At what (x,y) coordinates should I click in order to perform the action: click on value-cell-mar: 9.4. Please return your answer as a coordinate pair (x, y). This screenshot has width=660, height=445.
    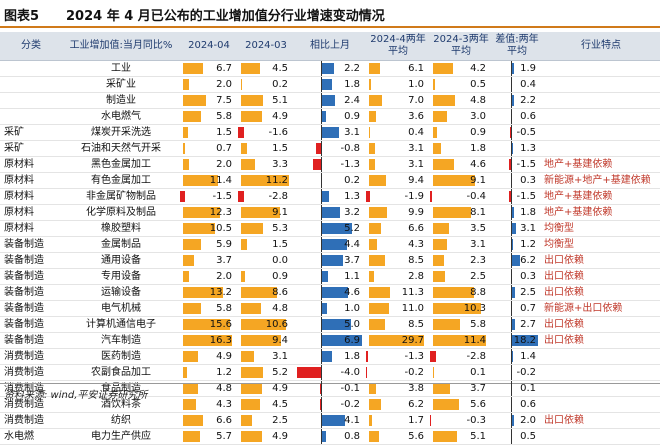
    Looking at the image, I should click on (266, 340).